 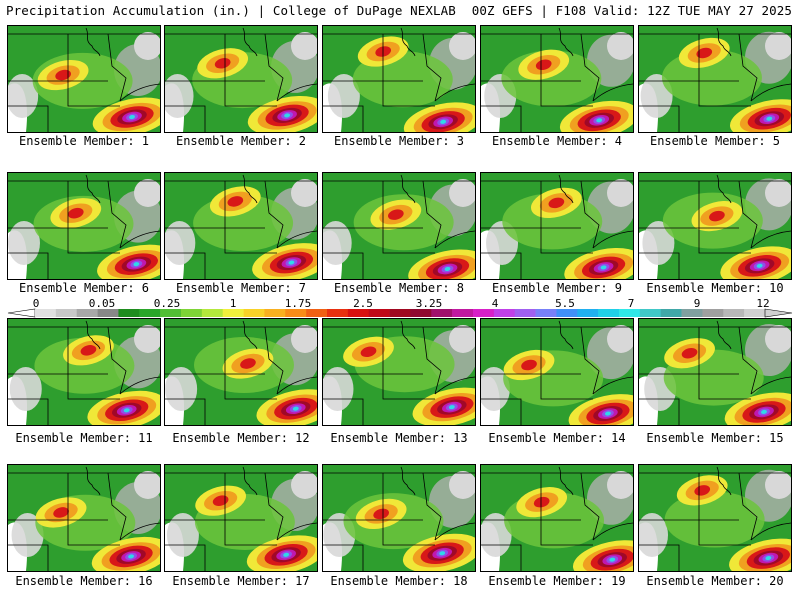 I want to click on precip-contour, so click(x=714, y=519).